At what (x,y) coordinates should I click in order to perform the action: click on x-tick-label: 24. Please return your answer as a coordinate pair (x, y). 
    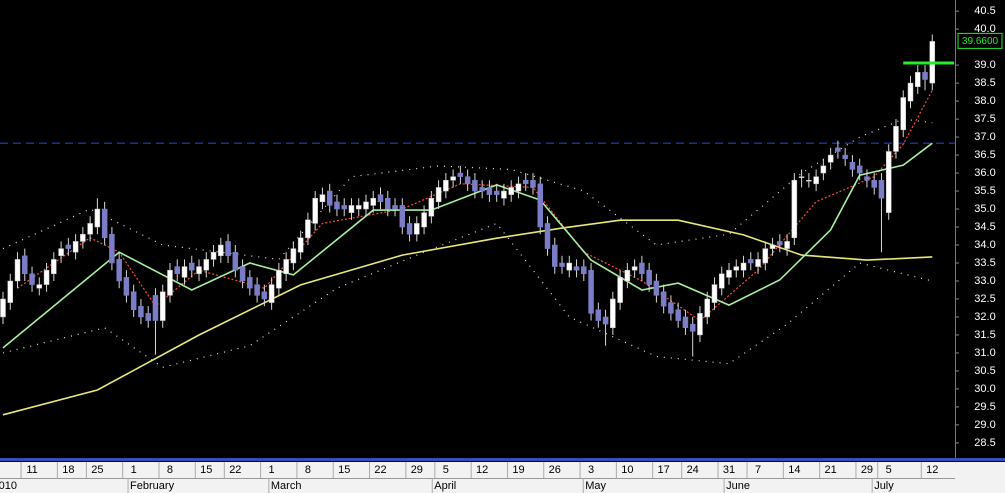
    Looking at the image, I should click on (693, 470).